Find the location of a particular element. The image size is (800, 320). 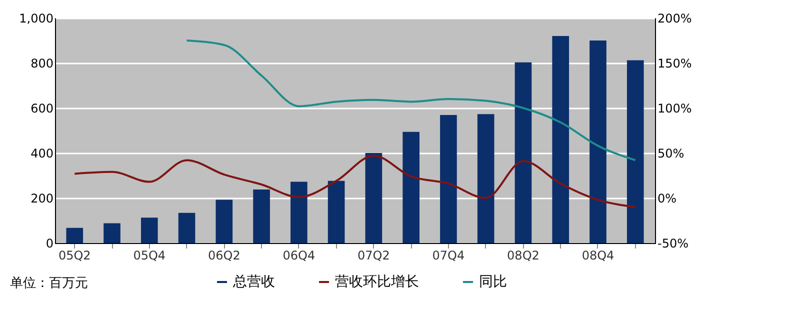

legend-label: 总营收 is located at coordinates (253, 282).